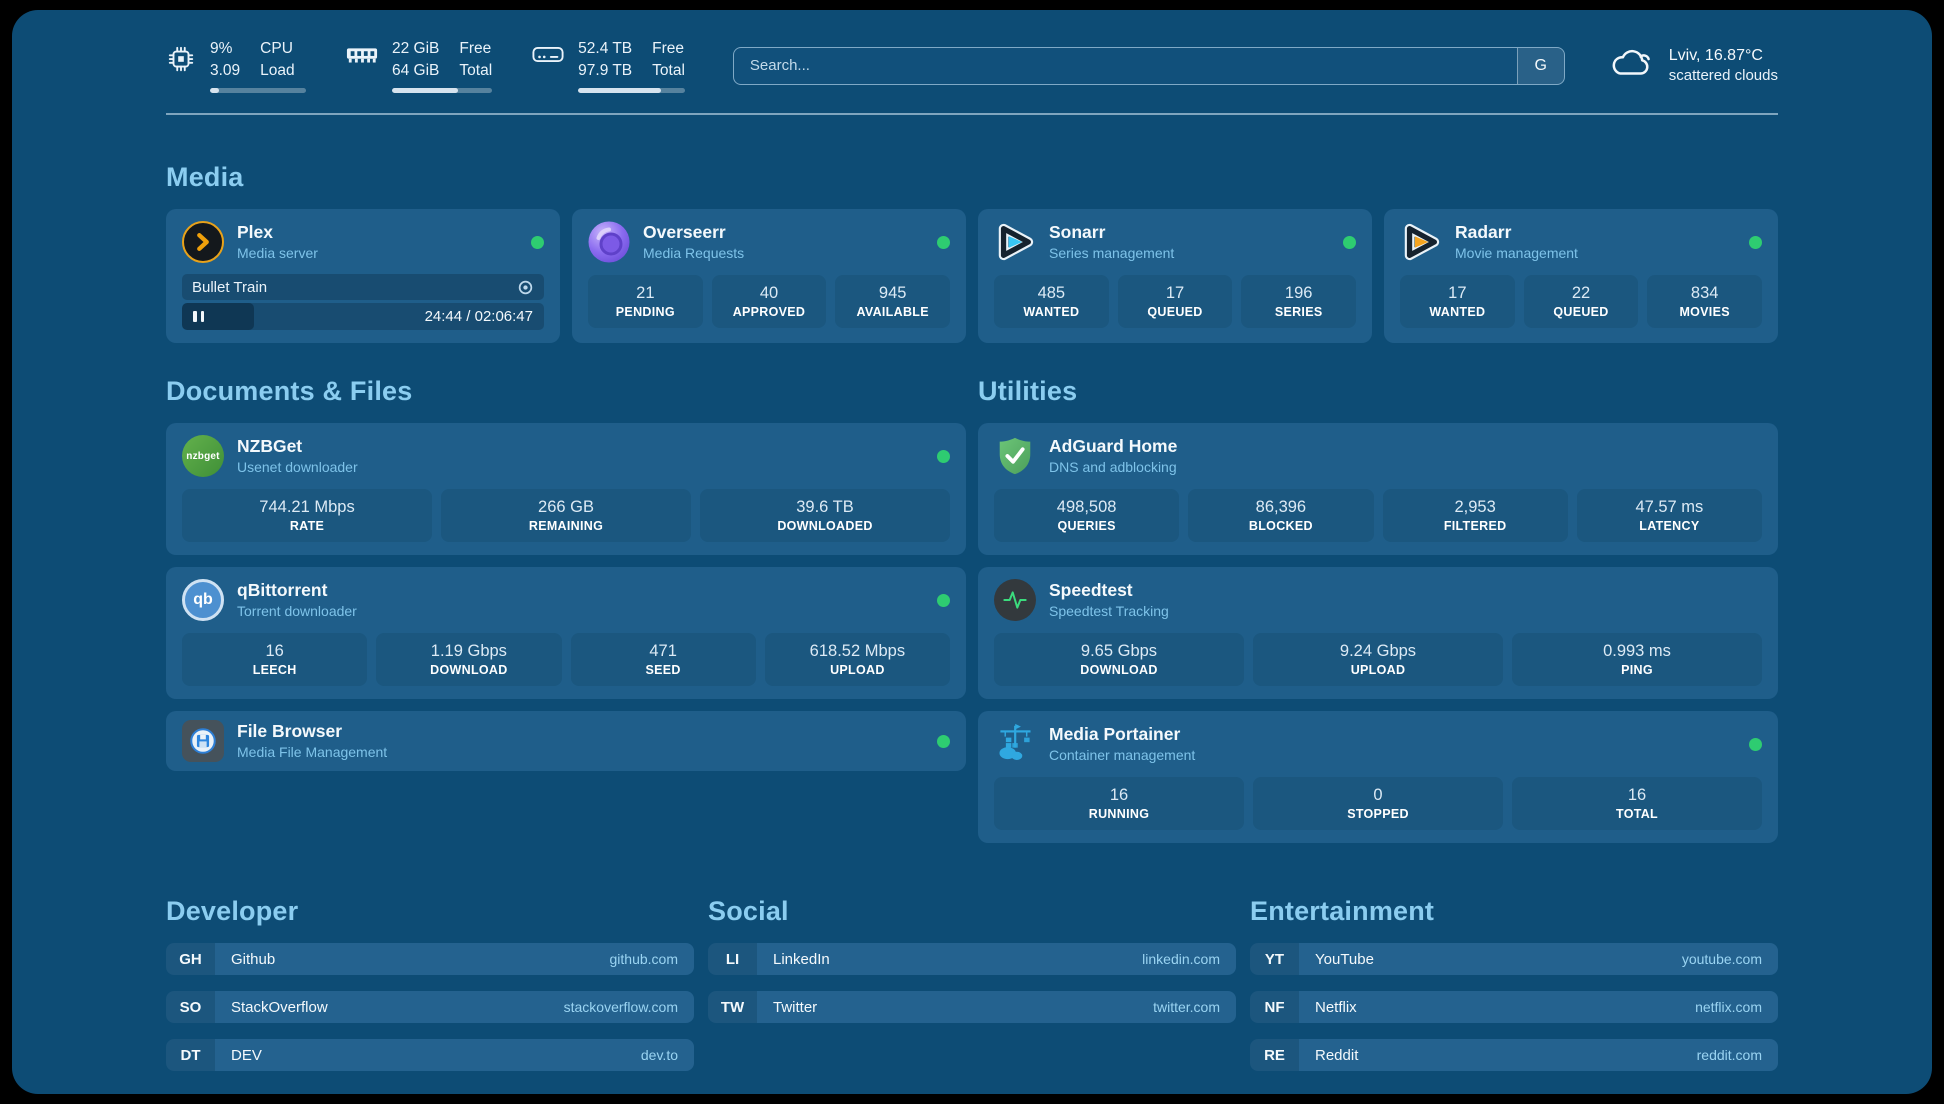 Image resolution: width=1944 pixels, height=1104 pixels. Describe the element at coordinates (1113, 446) in the screenshot. I see `card-title: AdGuard Home` at that location.